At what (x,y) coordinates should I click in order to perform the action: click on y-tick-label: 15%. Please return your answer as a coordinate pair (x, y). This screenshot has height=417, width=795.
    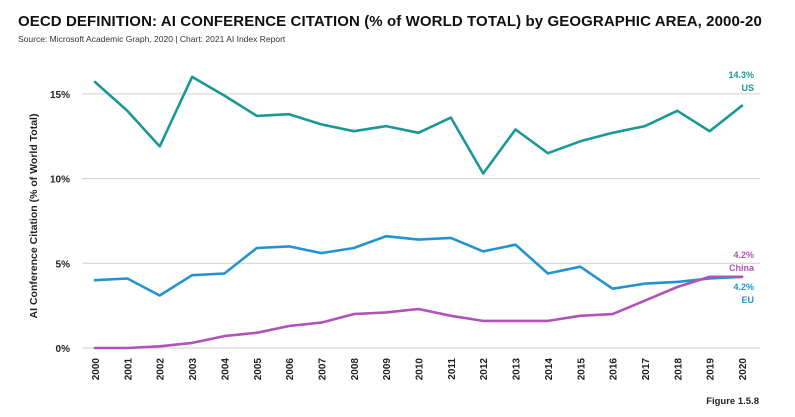
    Looking at the image, I should click on (60, 95).